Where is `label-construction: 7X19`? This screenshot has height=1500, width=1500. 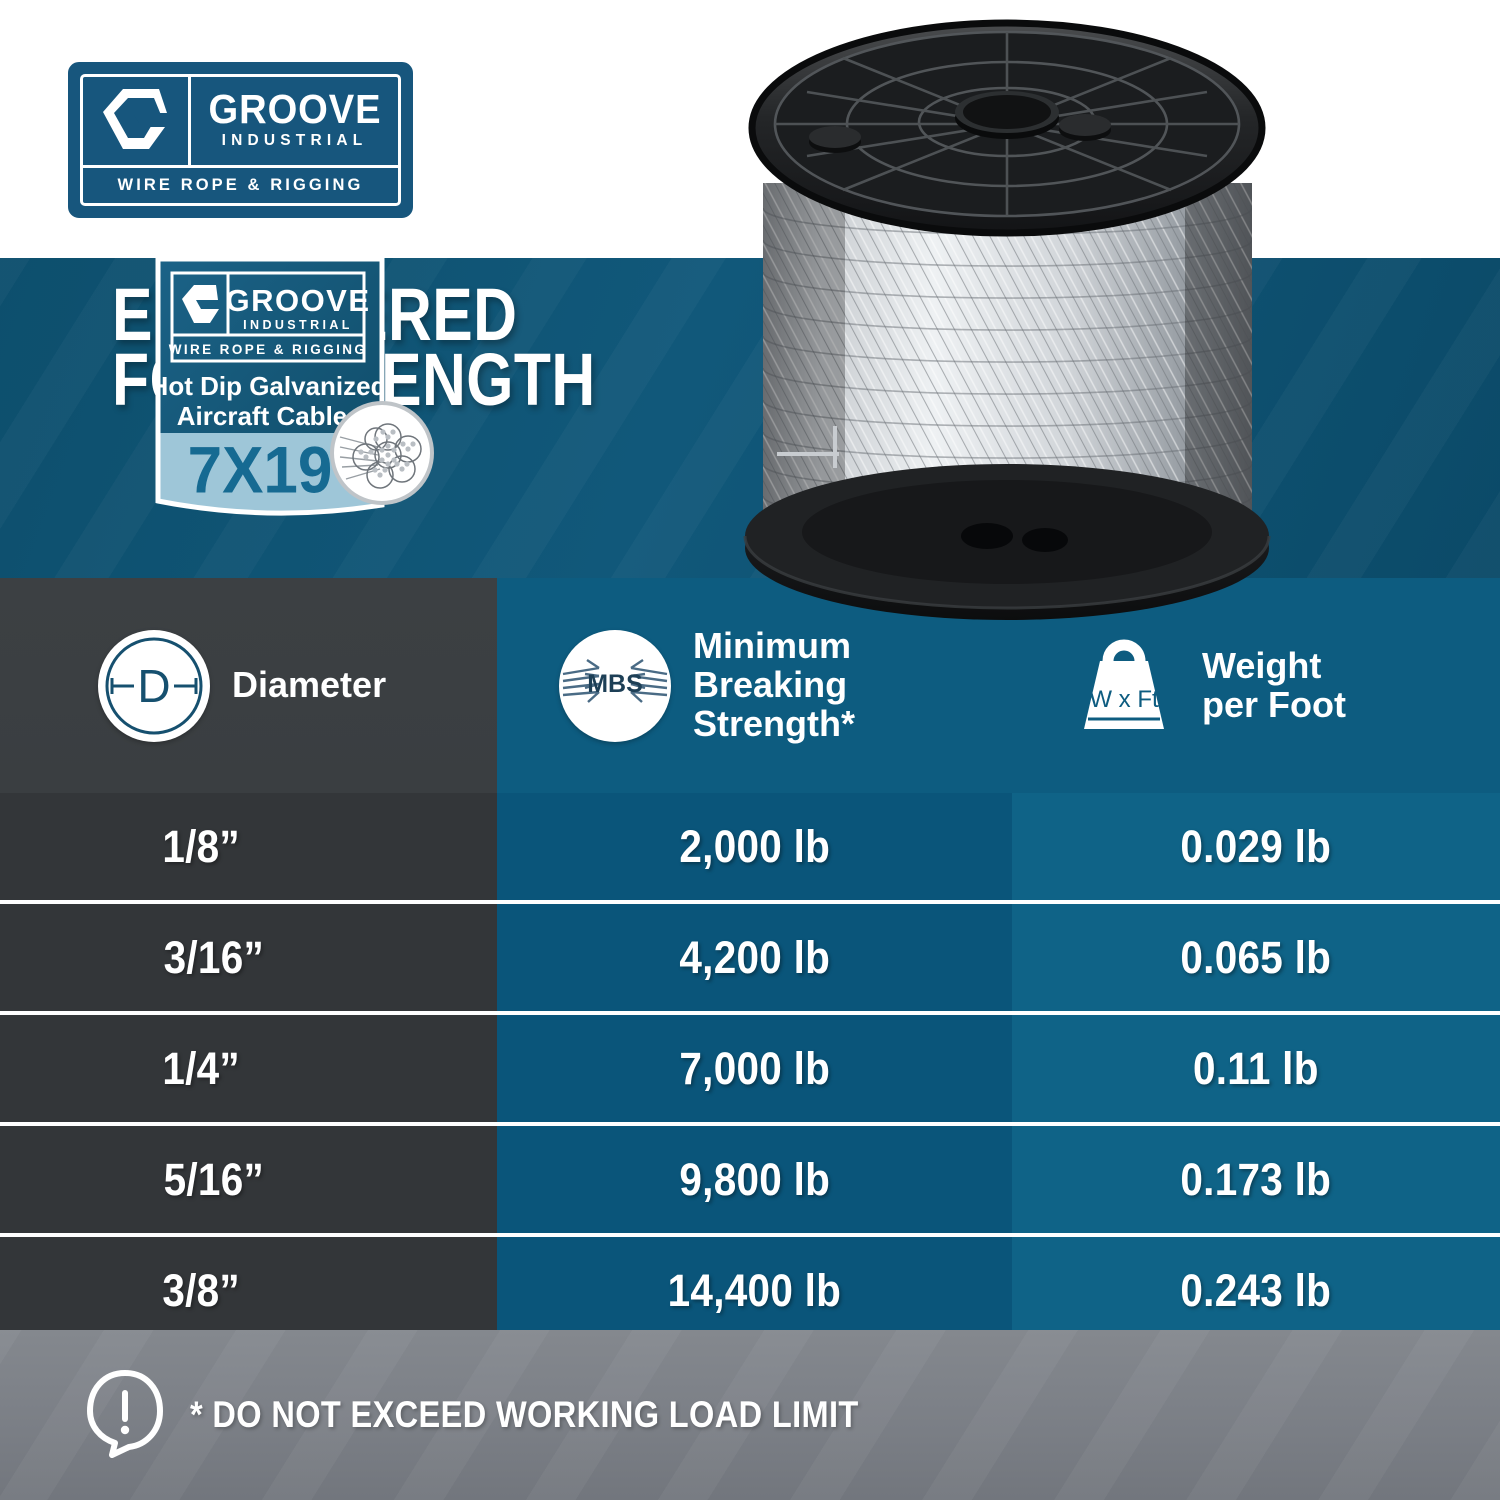
label-construction: 7X19 is located at coordinates (260, 470).